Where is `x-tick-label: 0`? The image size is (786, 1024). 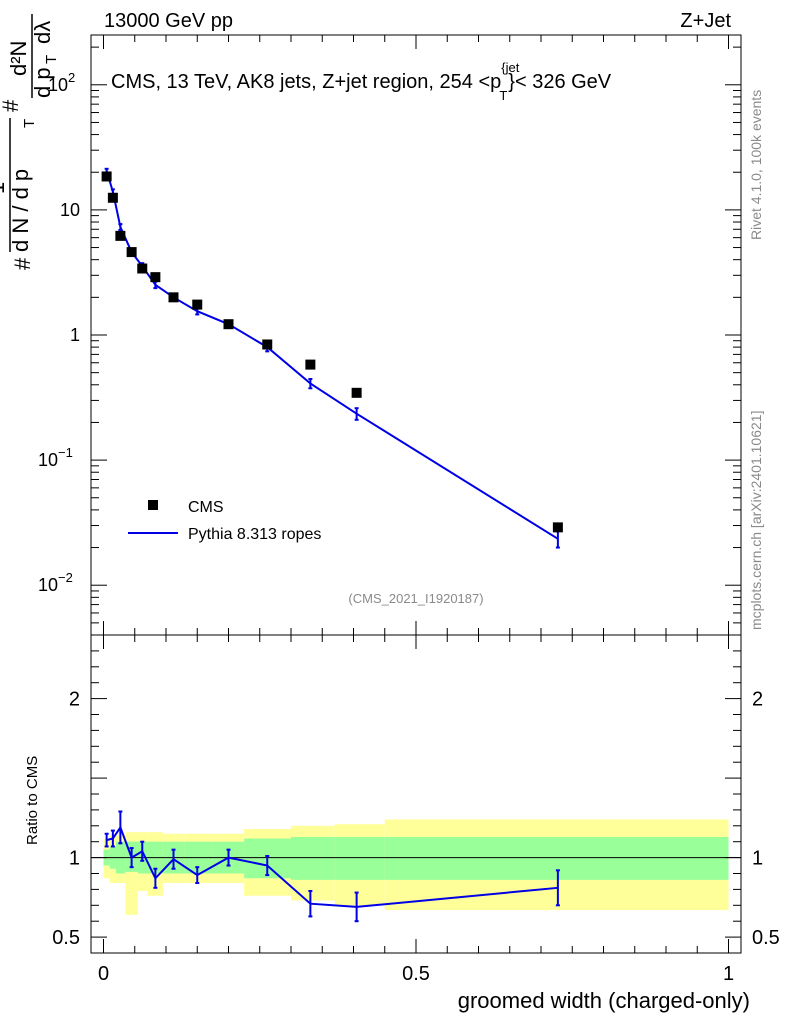 x-tick-label: 0 is located at coordinates (103, 974).